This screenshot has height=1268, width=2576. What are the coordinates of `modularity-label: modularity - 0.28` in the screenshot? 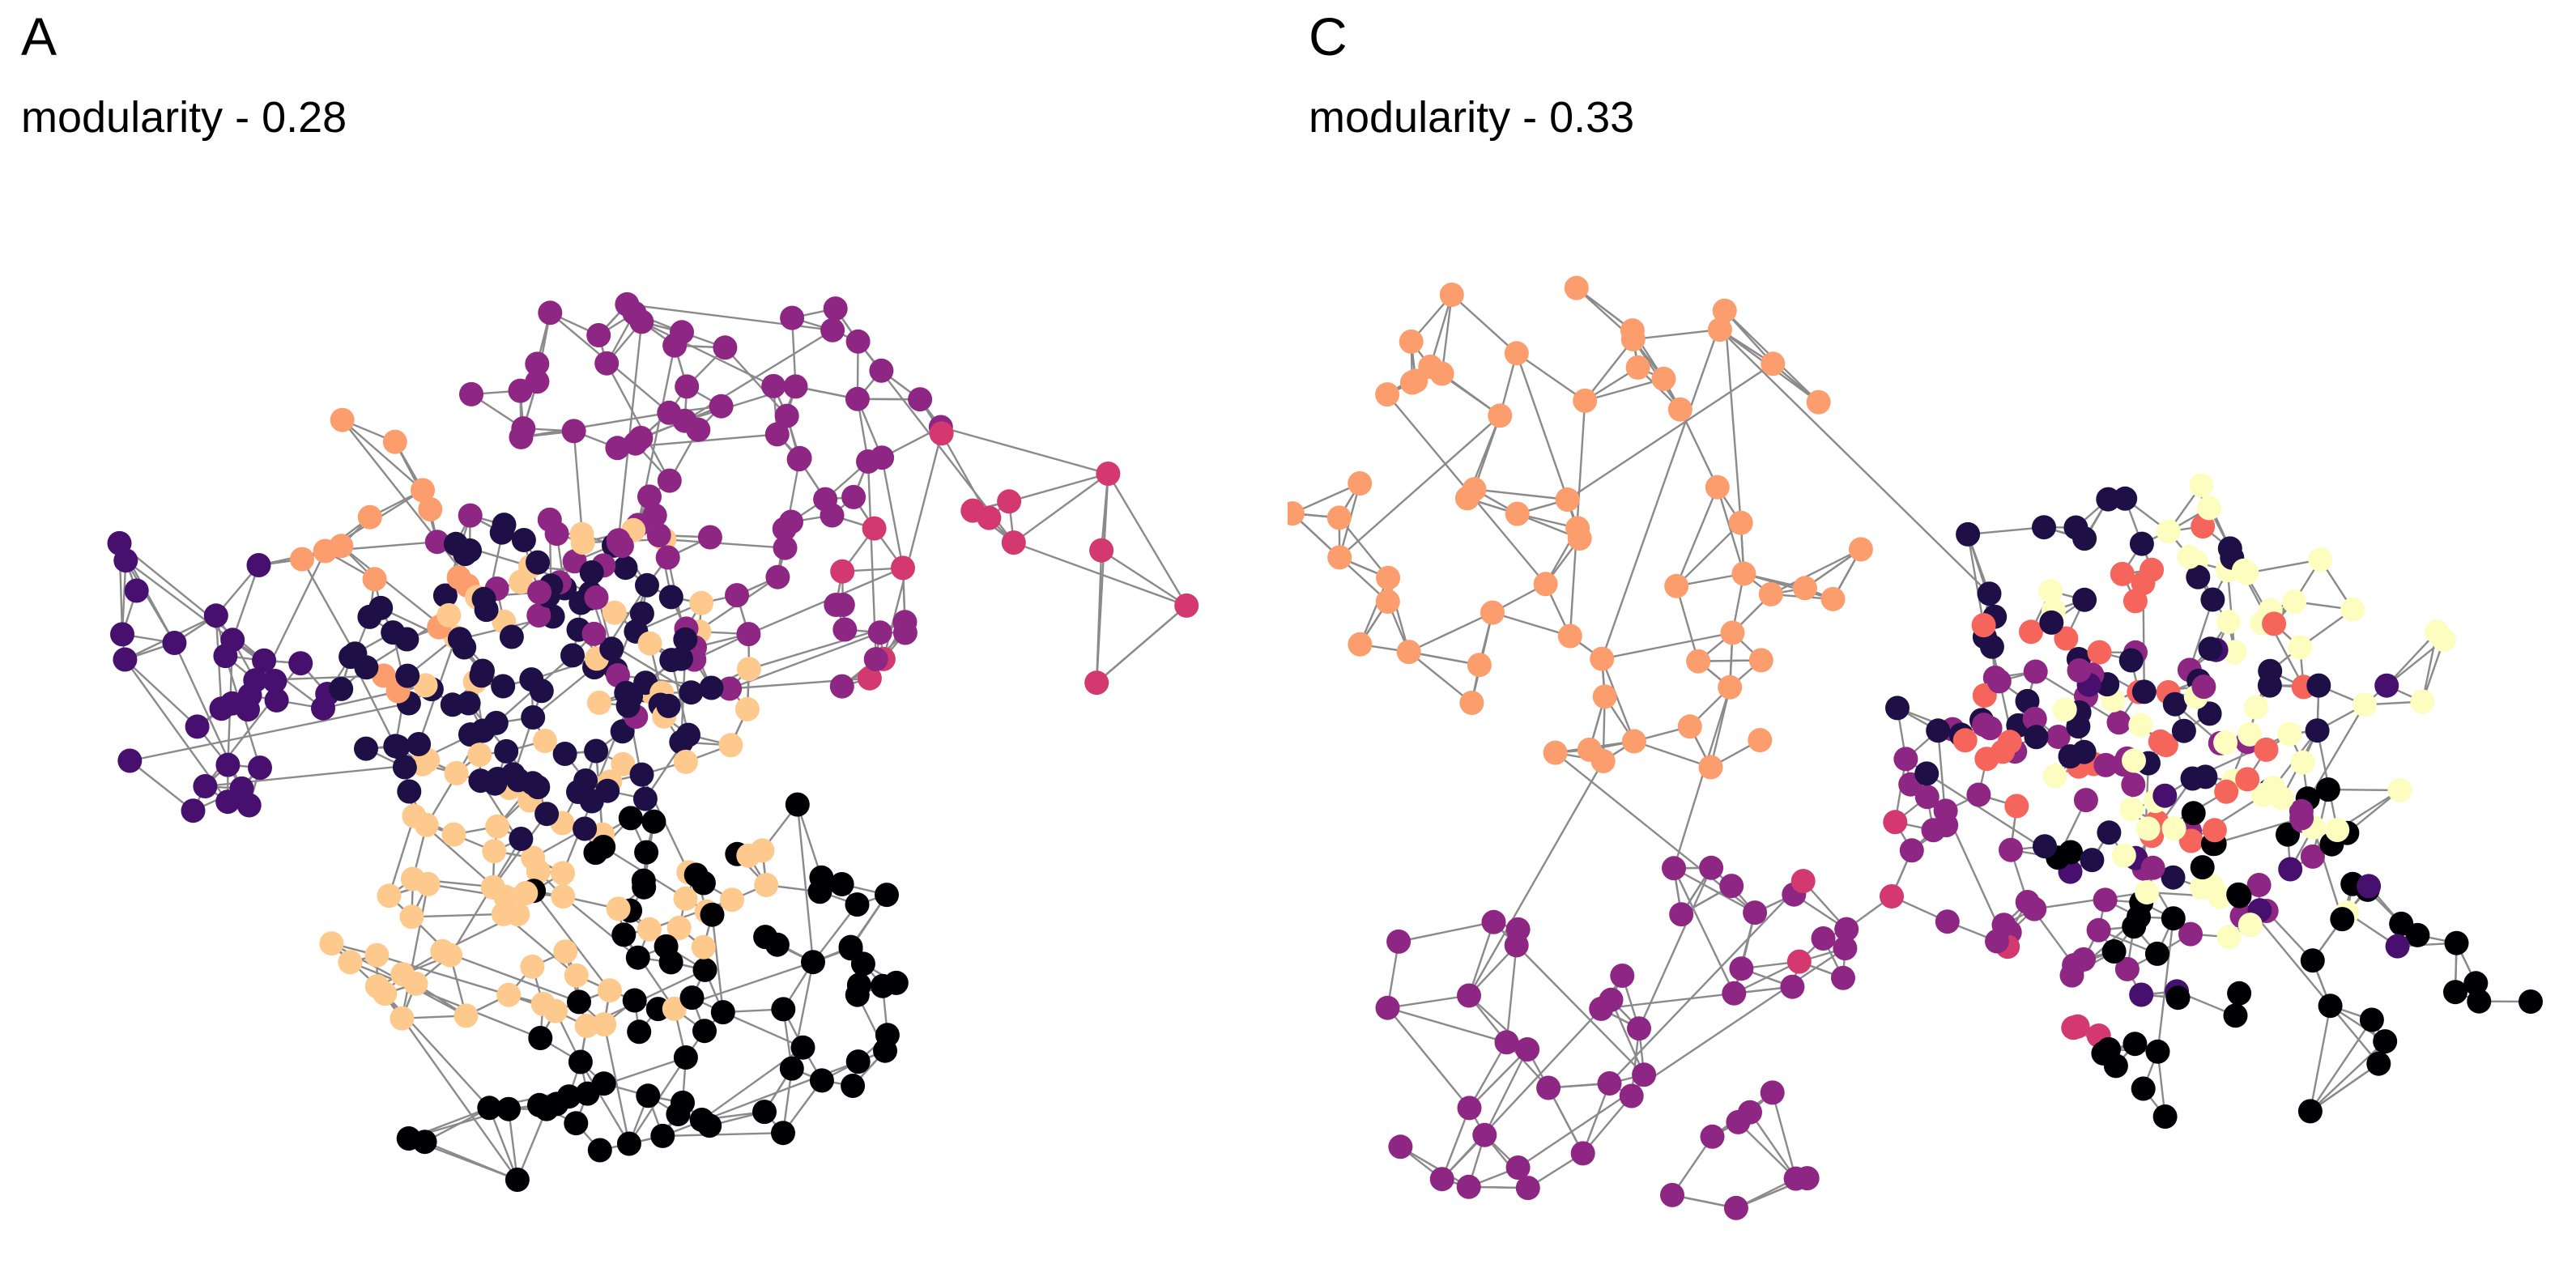 It's located at (184, 118).